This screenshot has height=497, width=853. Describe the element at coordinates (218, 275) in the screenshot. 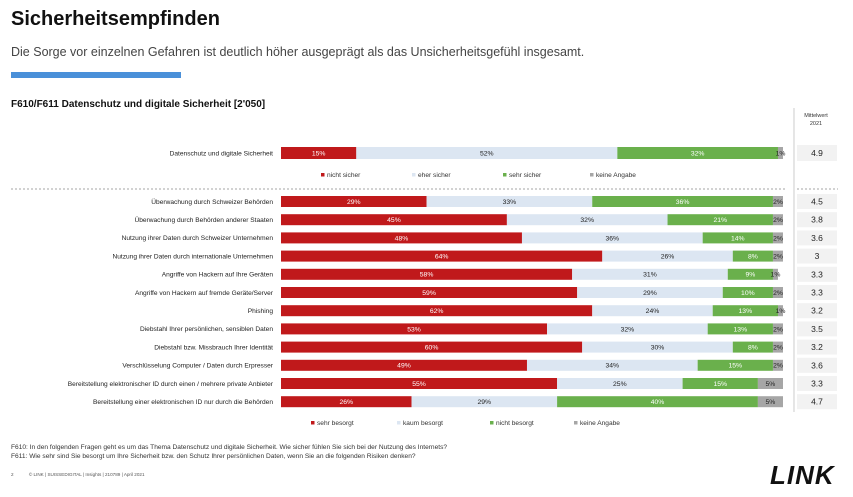

I see `category-label: Angriffe von Hackern auf Ihre Geräten` at that location.